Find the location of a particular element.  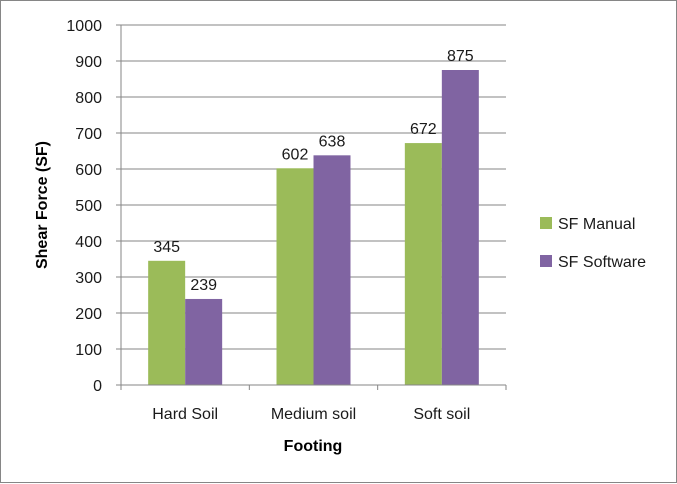

data-label: 672 is located at coordinates (423, 129).